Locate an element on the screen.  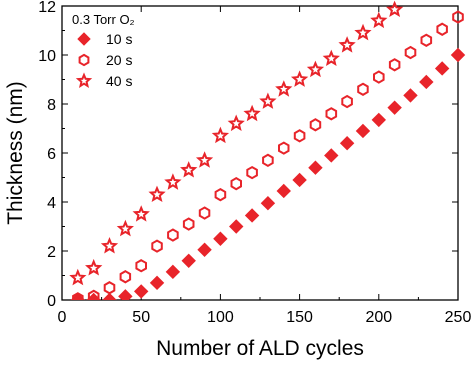
legend-label: 10 s is located at coordinates (119, 39).